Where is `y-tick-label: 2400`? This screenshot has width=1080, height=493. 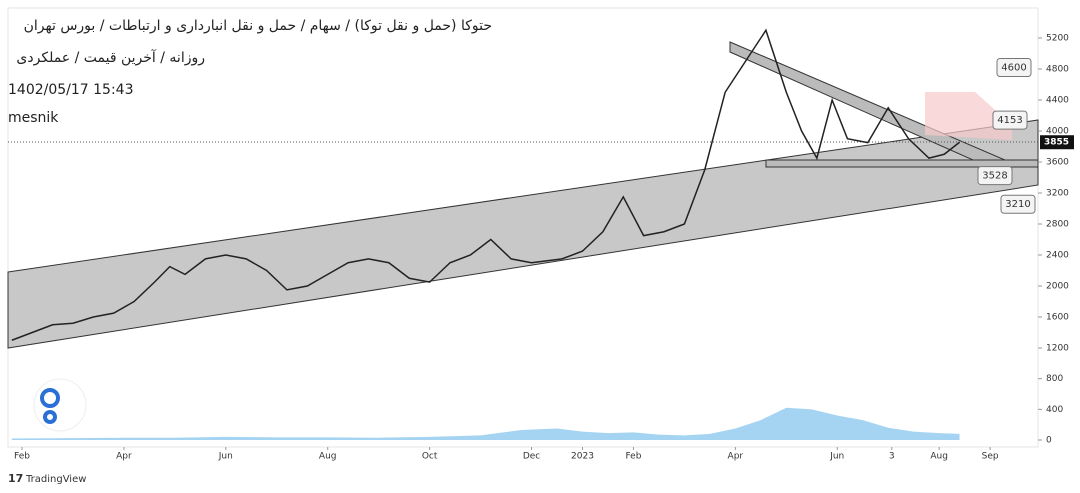
y-tick-label: 2400 is located at coordinates (1057, 256).